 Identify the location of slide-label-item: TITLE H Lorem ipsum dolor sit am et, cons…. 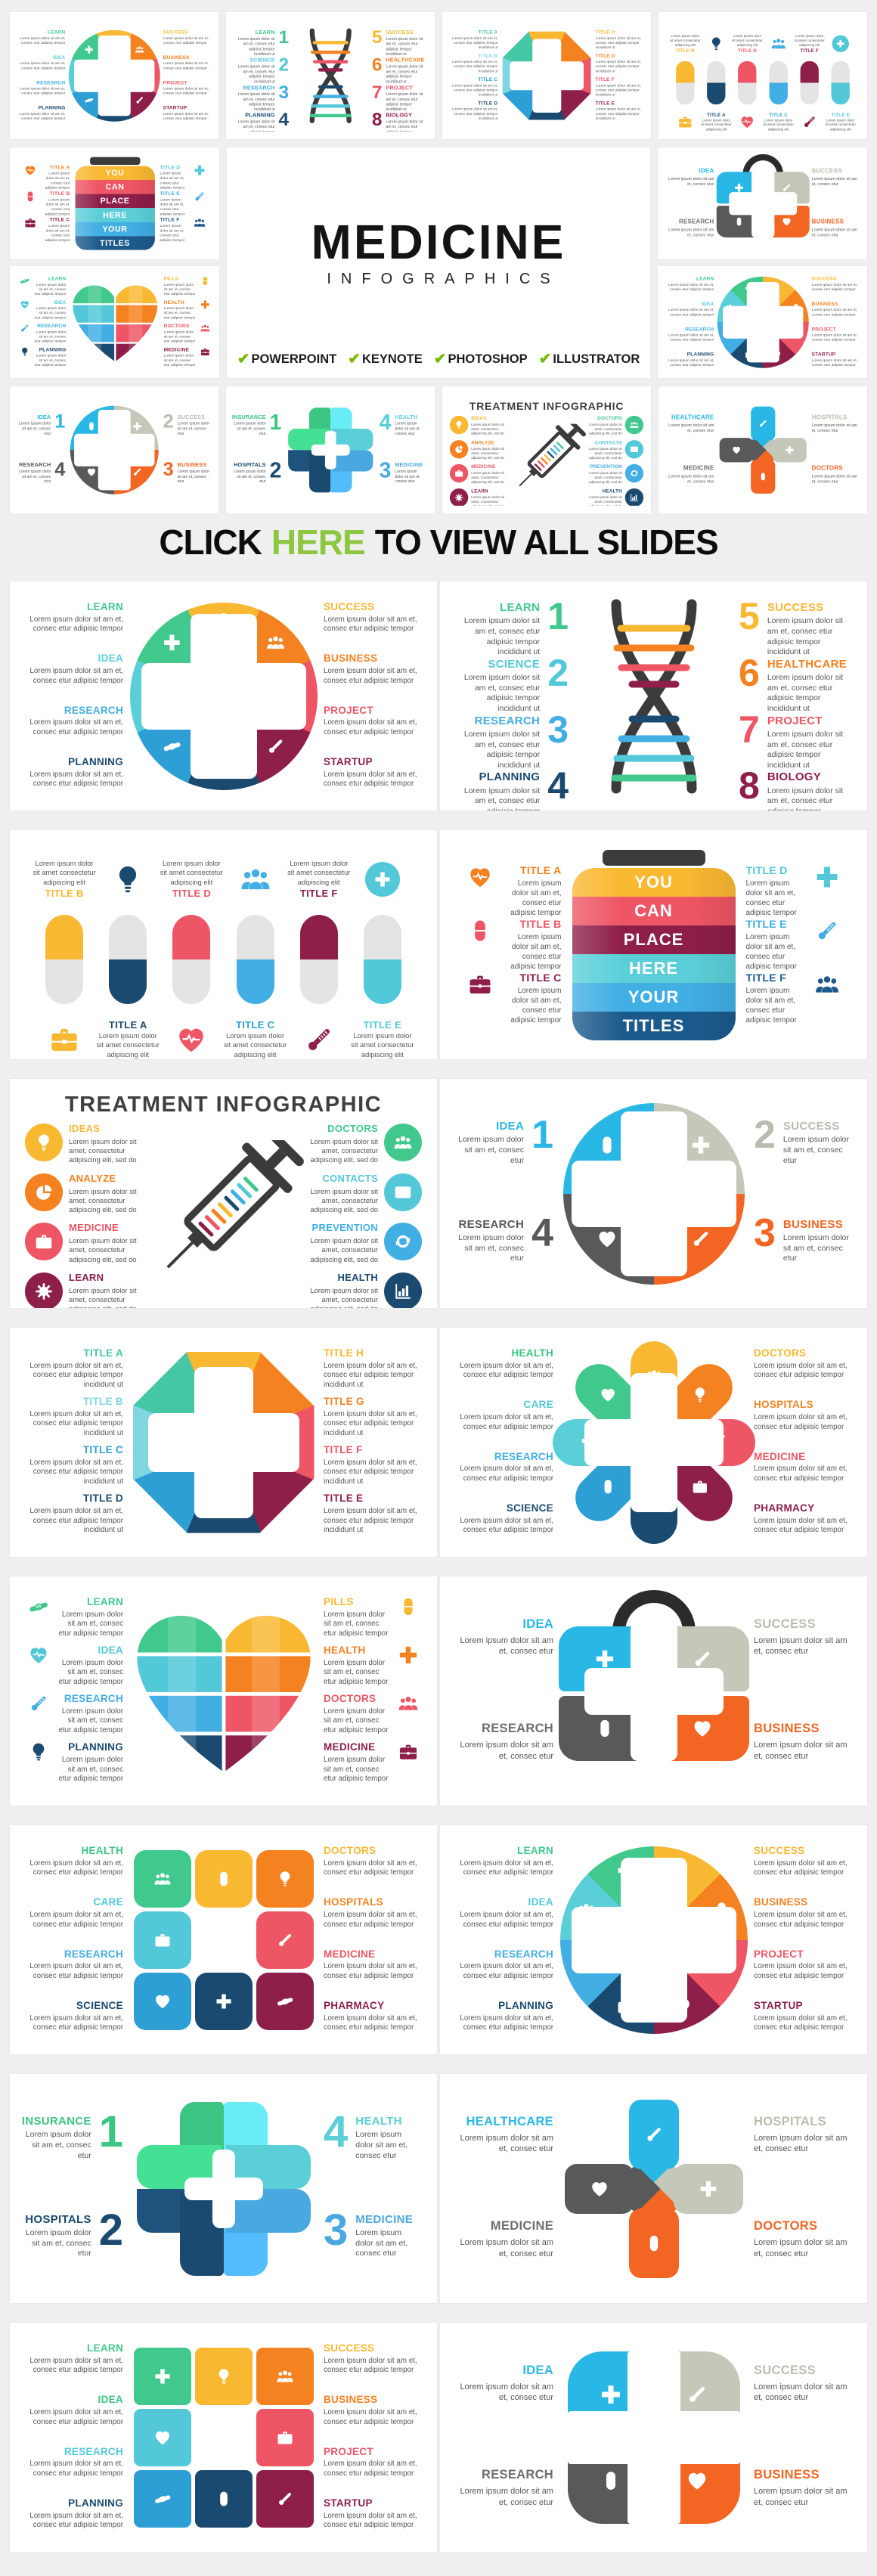
(619, 40).